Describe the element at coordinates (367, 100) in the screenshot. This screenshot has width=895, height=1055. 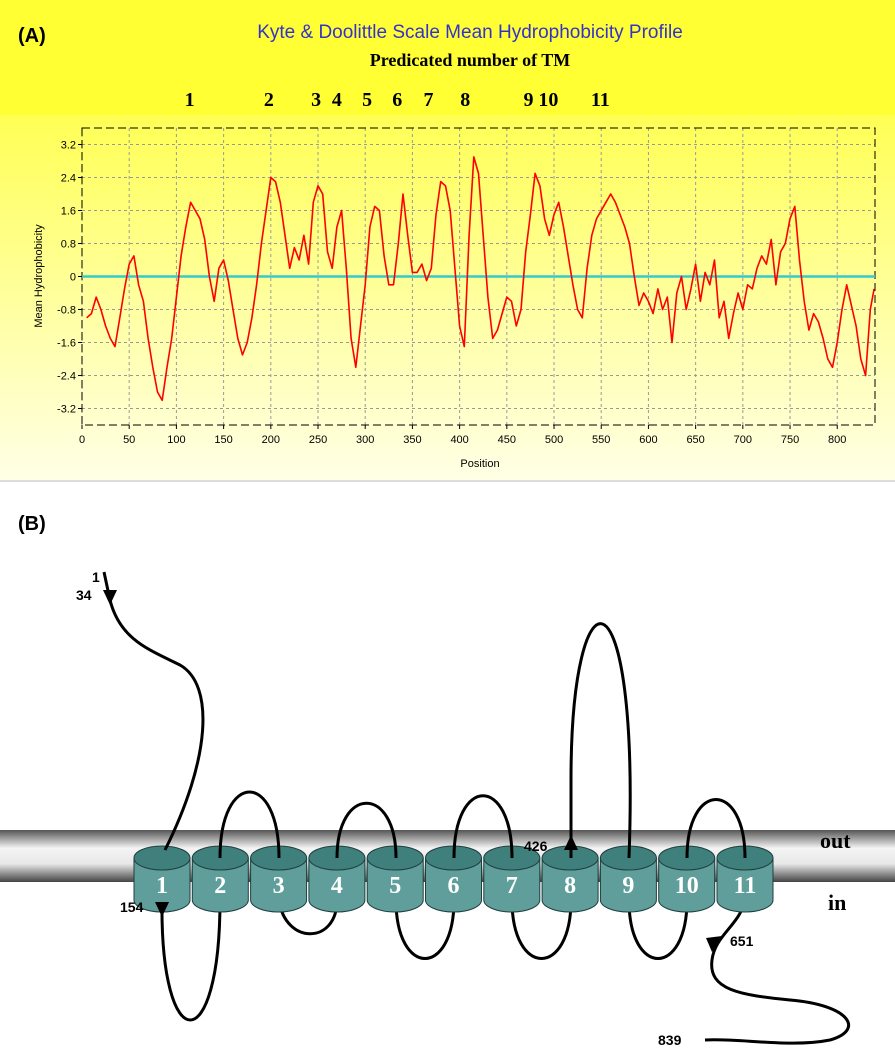
I see `tm-label: 5` at that location.